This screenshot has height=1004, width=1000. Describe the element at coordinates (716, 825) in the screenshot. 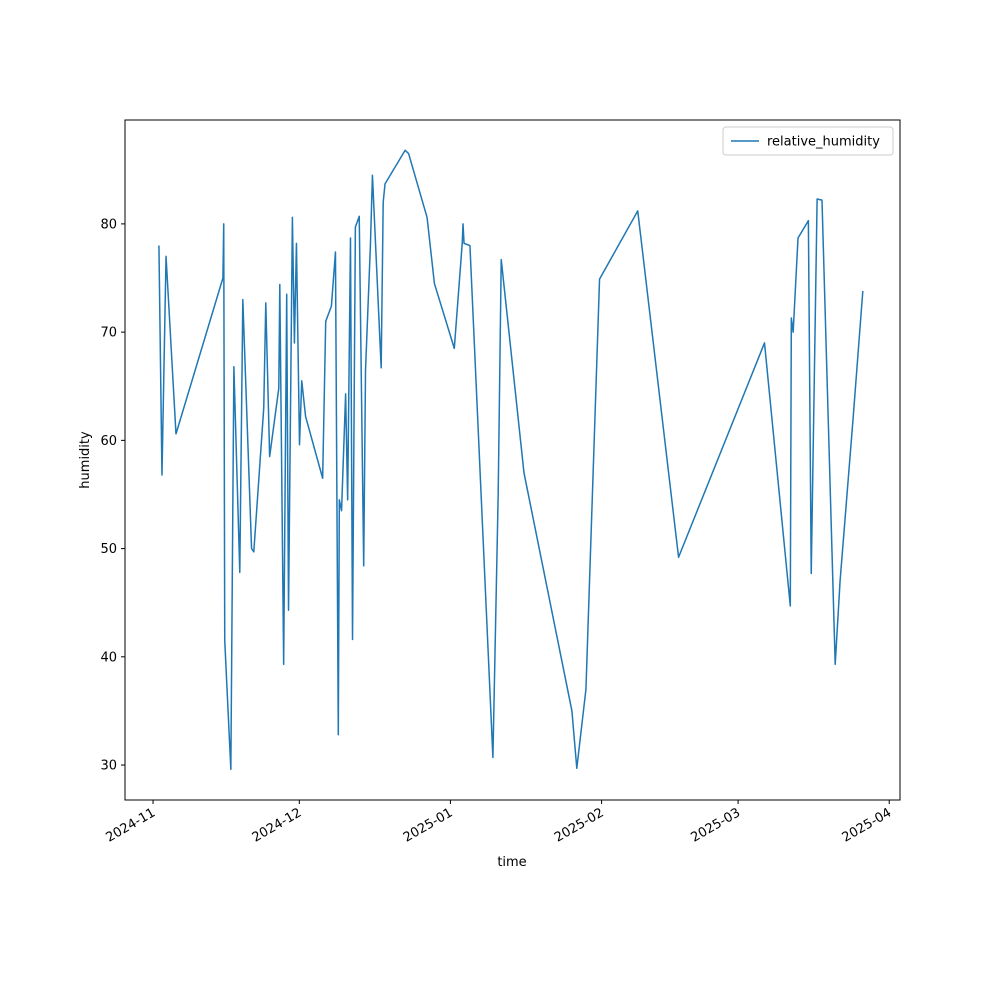

I see `x-tick-label: 2025-03` at that location.